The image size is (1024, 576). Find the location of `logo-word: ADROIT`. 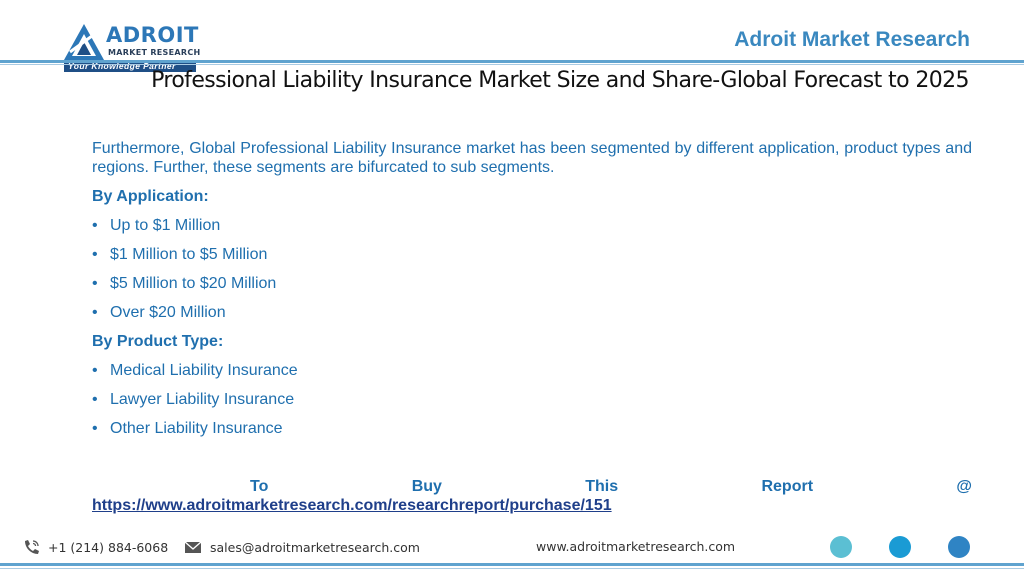

logo-word: ADROIT is located at coordinates (152, 35).